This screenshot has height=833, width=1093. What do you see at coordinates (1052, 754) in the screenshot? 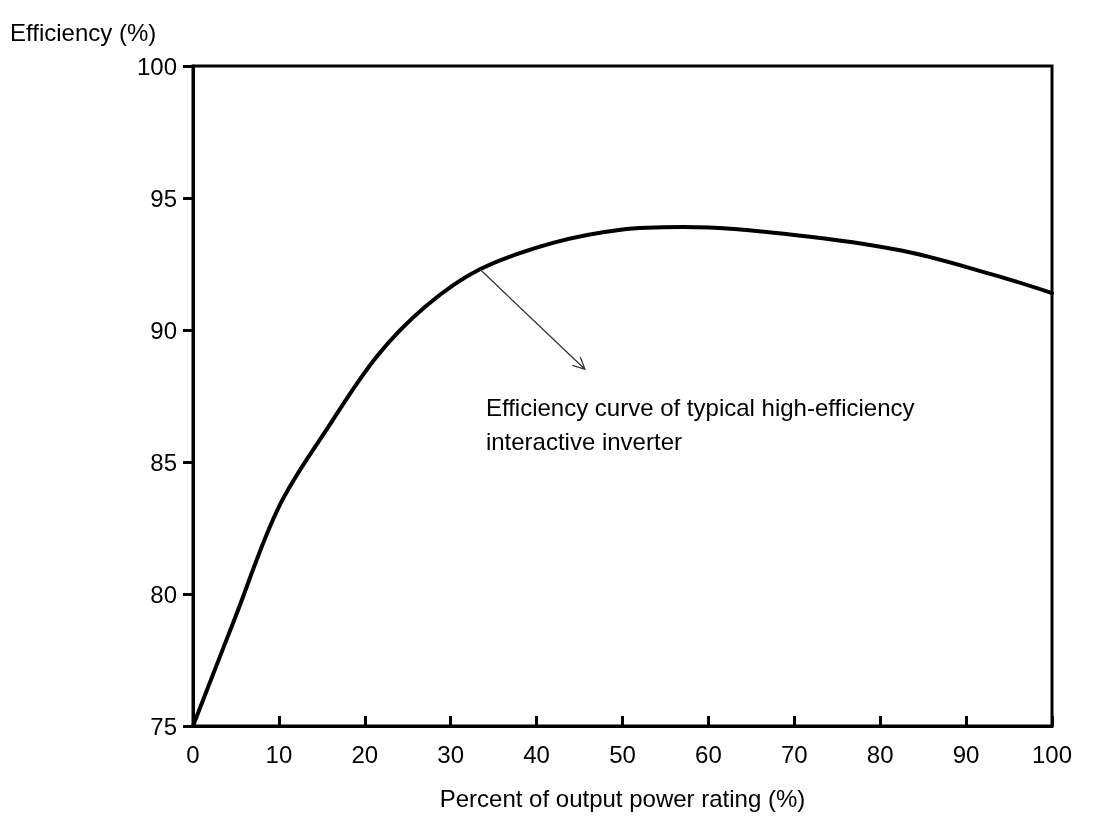
I see `x-tick-label: 100` at bounding box center [1052, 754].